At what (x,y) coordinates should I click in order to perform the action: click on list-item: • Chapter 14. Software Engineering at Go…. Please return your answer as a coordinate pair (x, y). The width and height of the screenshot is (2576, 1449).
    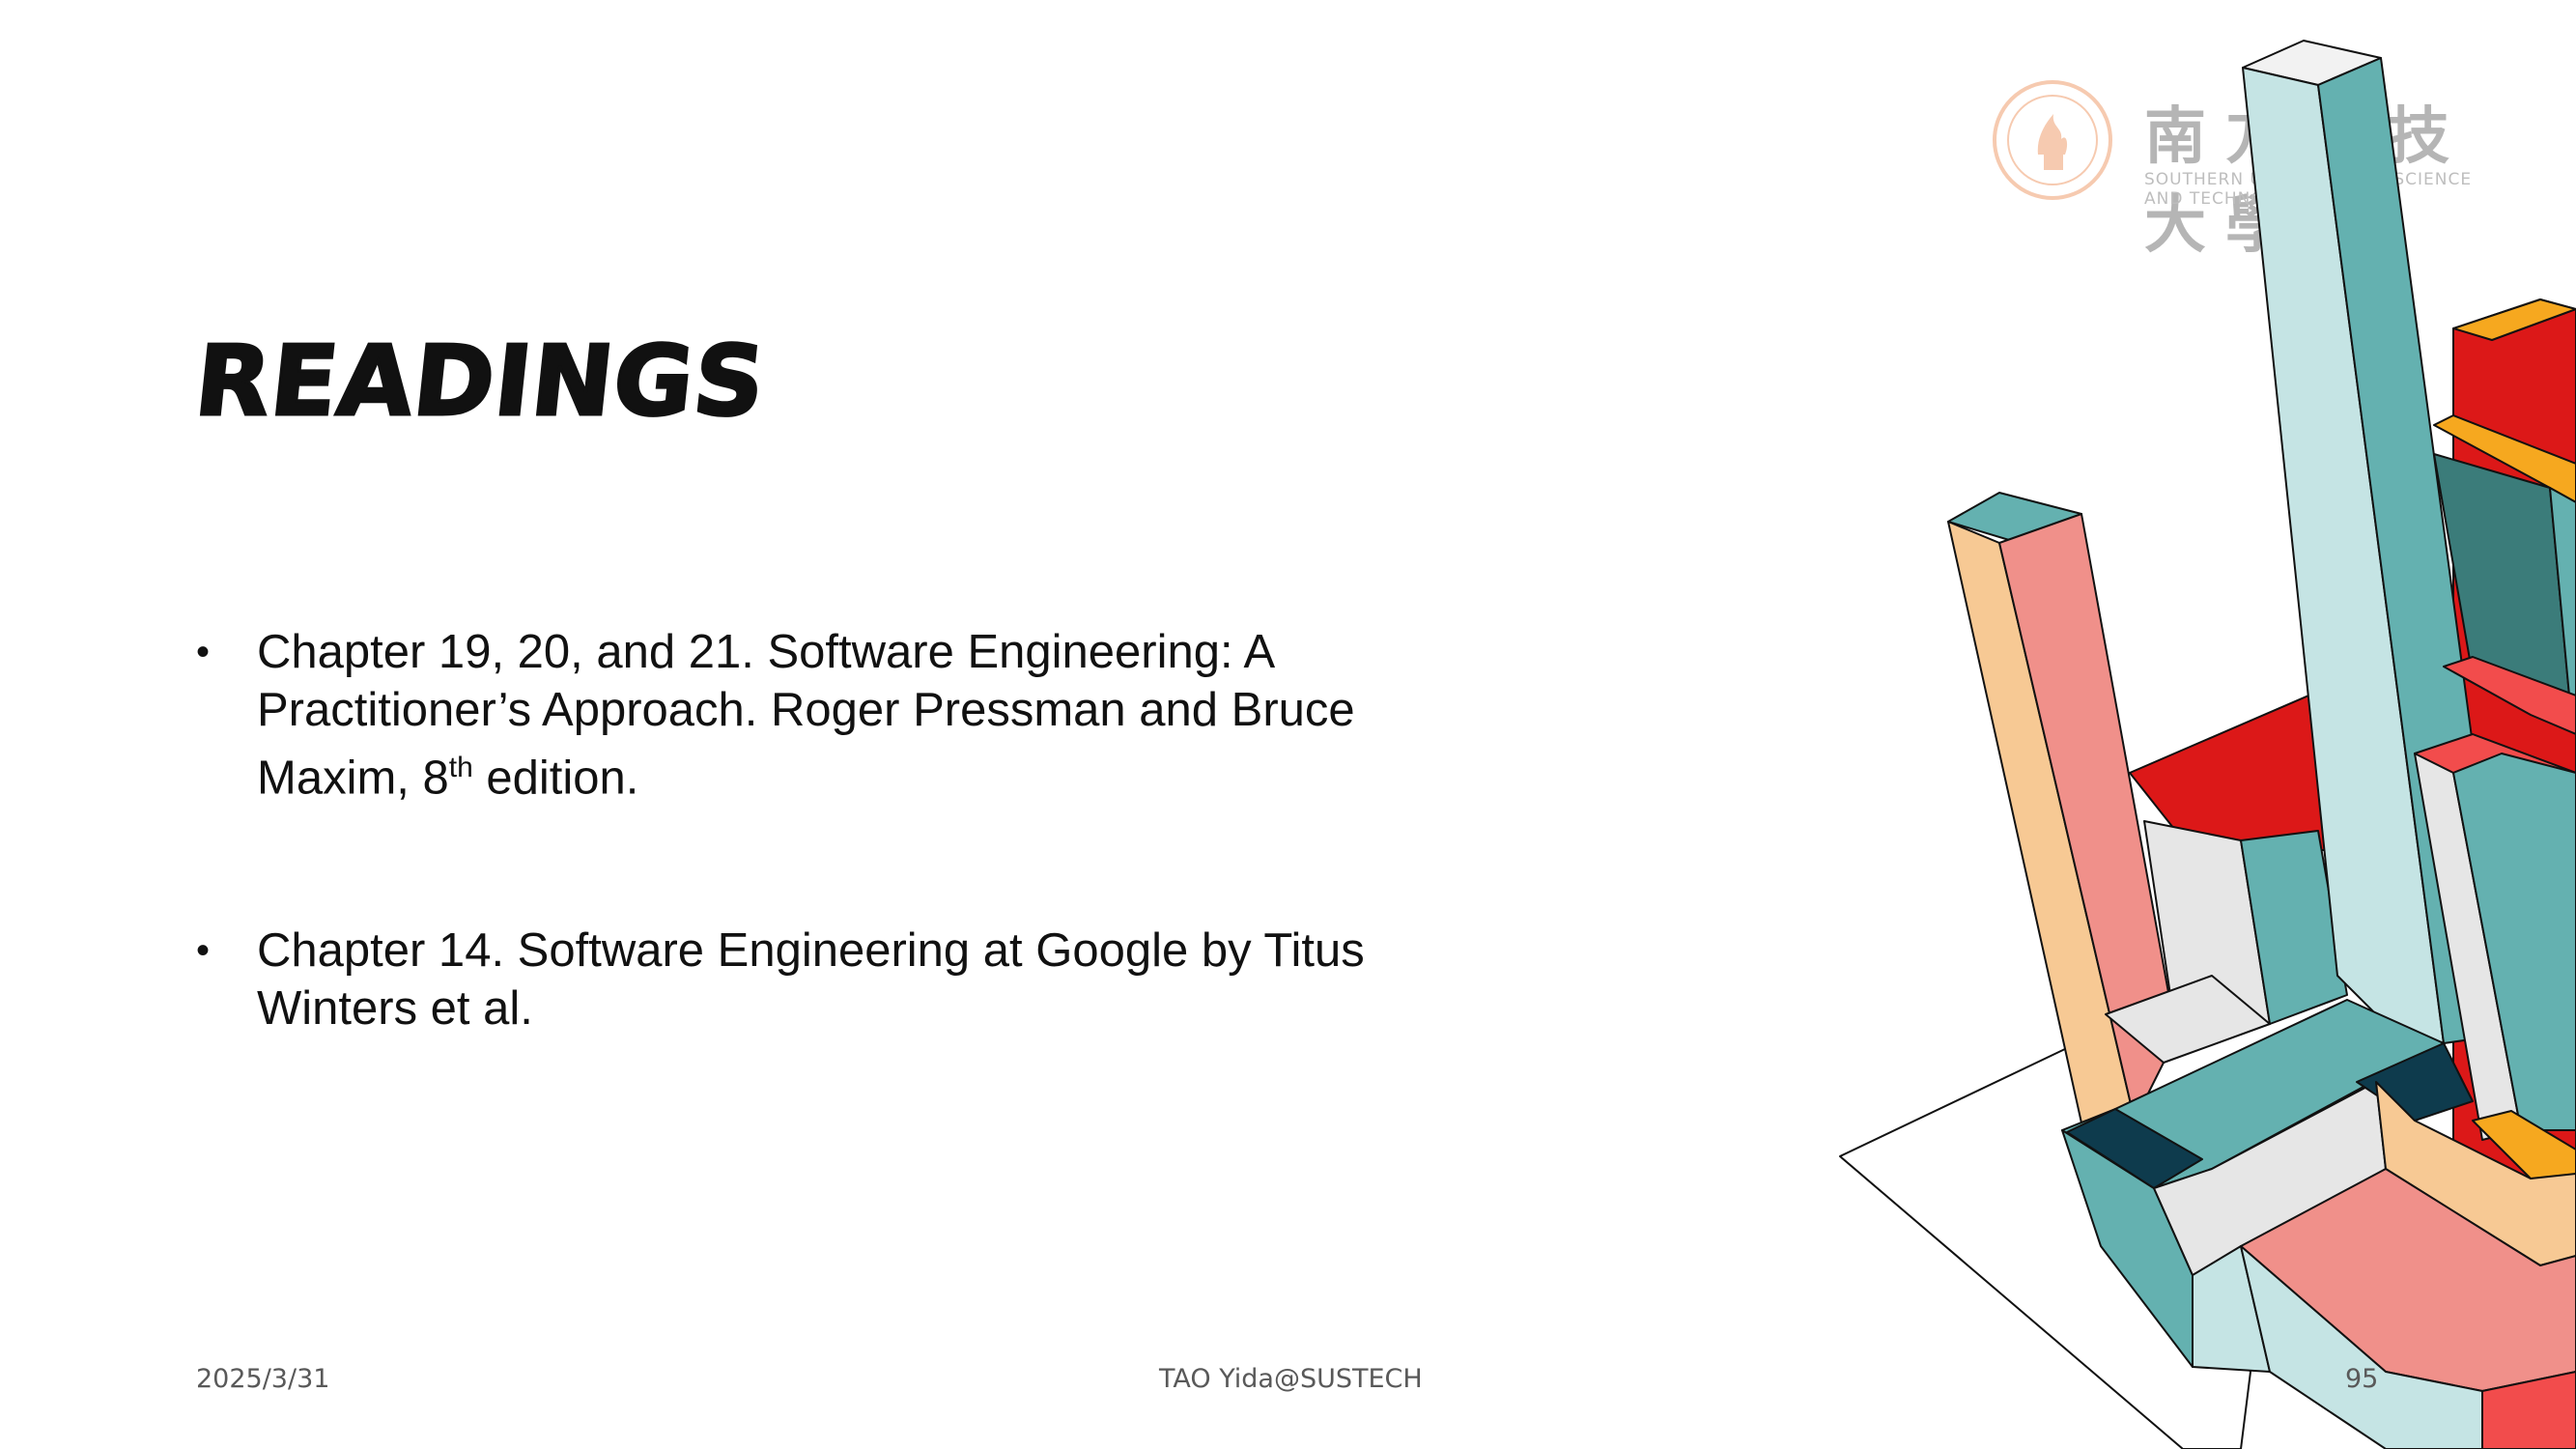
    Looking at the image, I should click on (819, 979).